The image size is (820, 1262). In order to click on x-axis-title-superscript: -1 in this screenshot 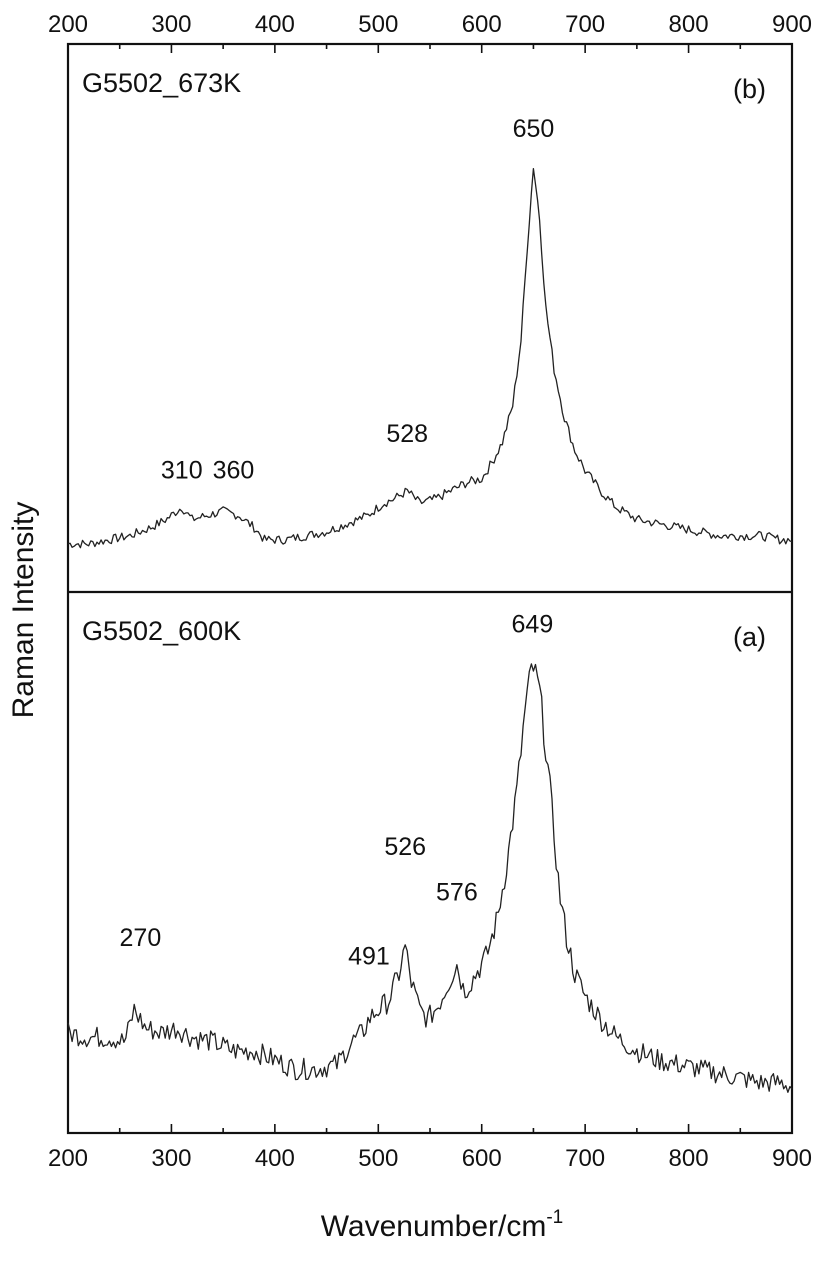, I will do `click(554, 1217)`.